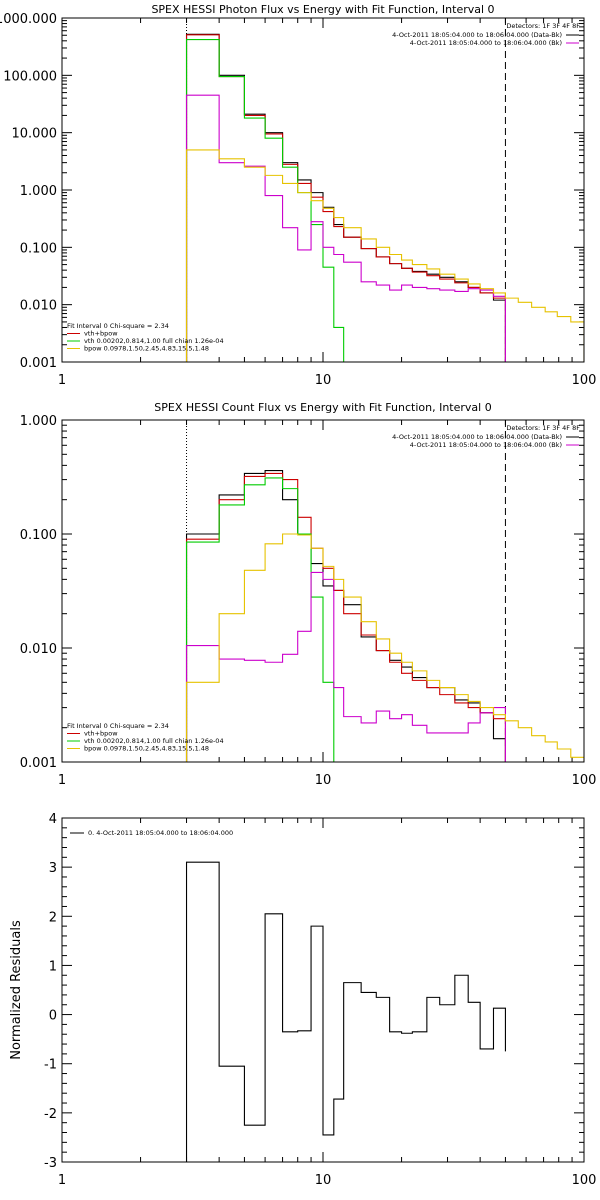 The image size is (600, 1200). I want to click on y-tick-label: -3, so click(50, 1163).